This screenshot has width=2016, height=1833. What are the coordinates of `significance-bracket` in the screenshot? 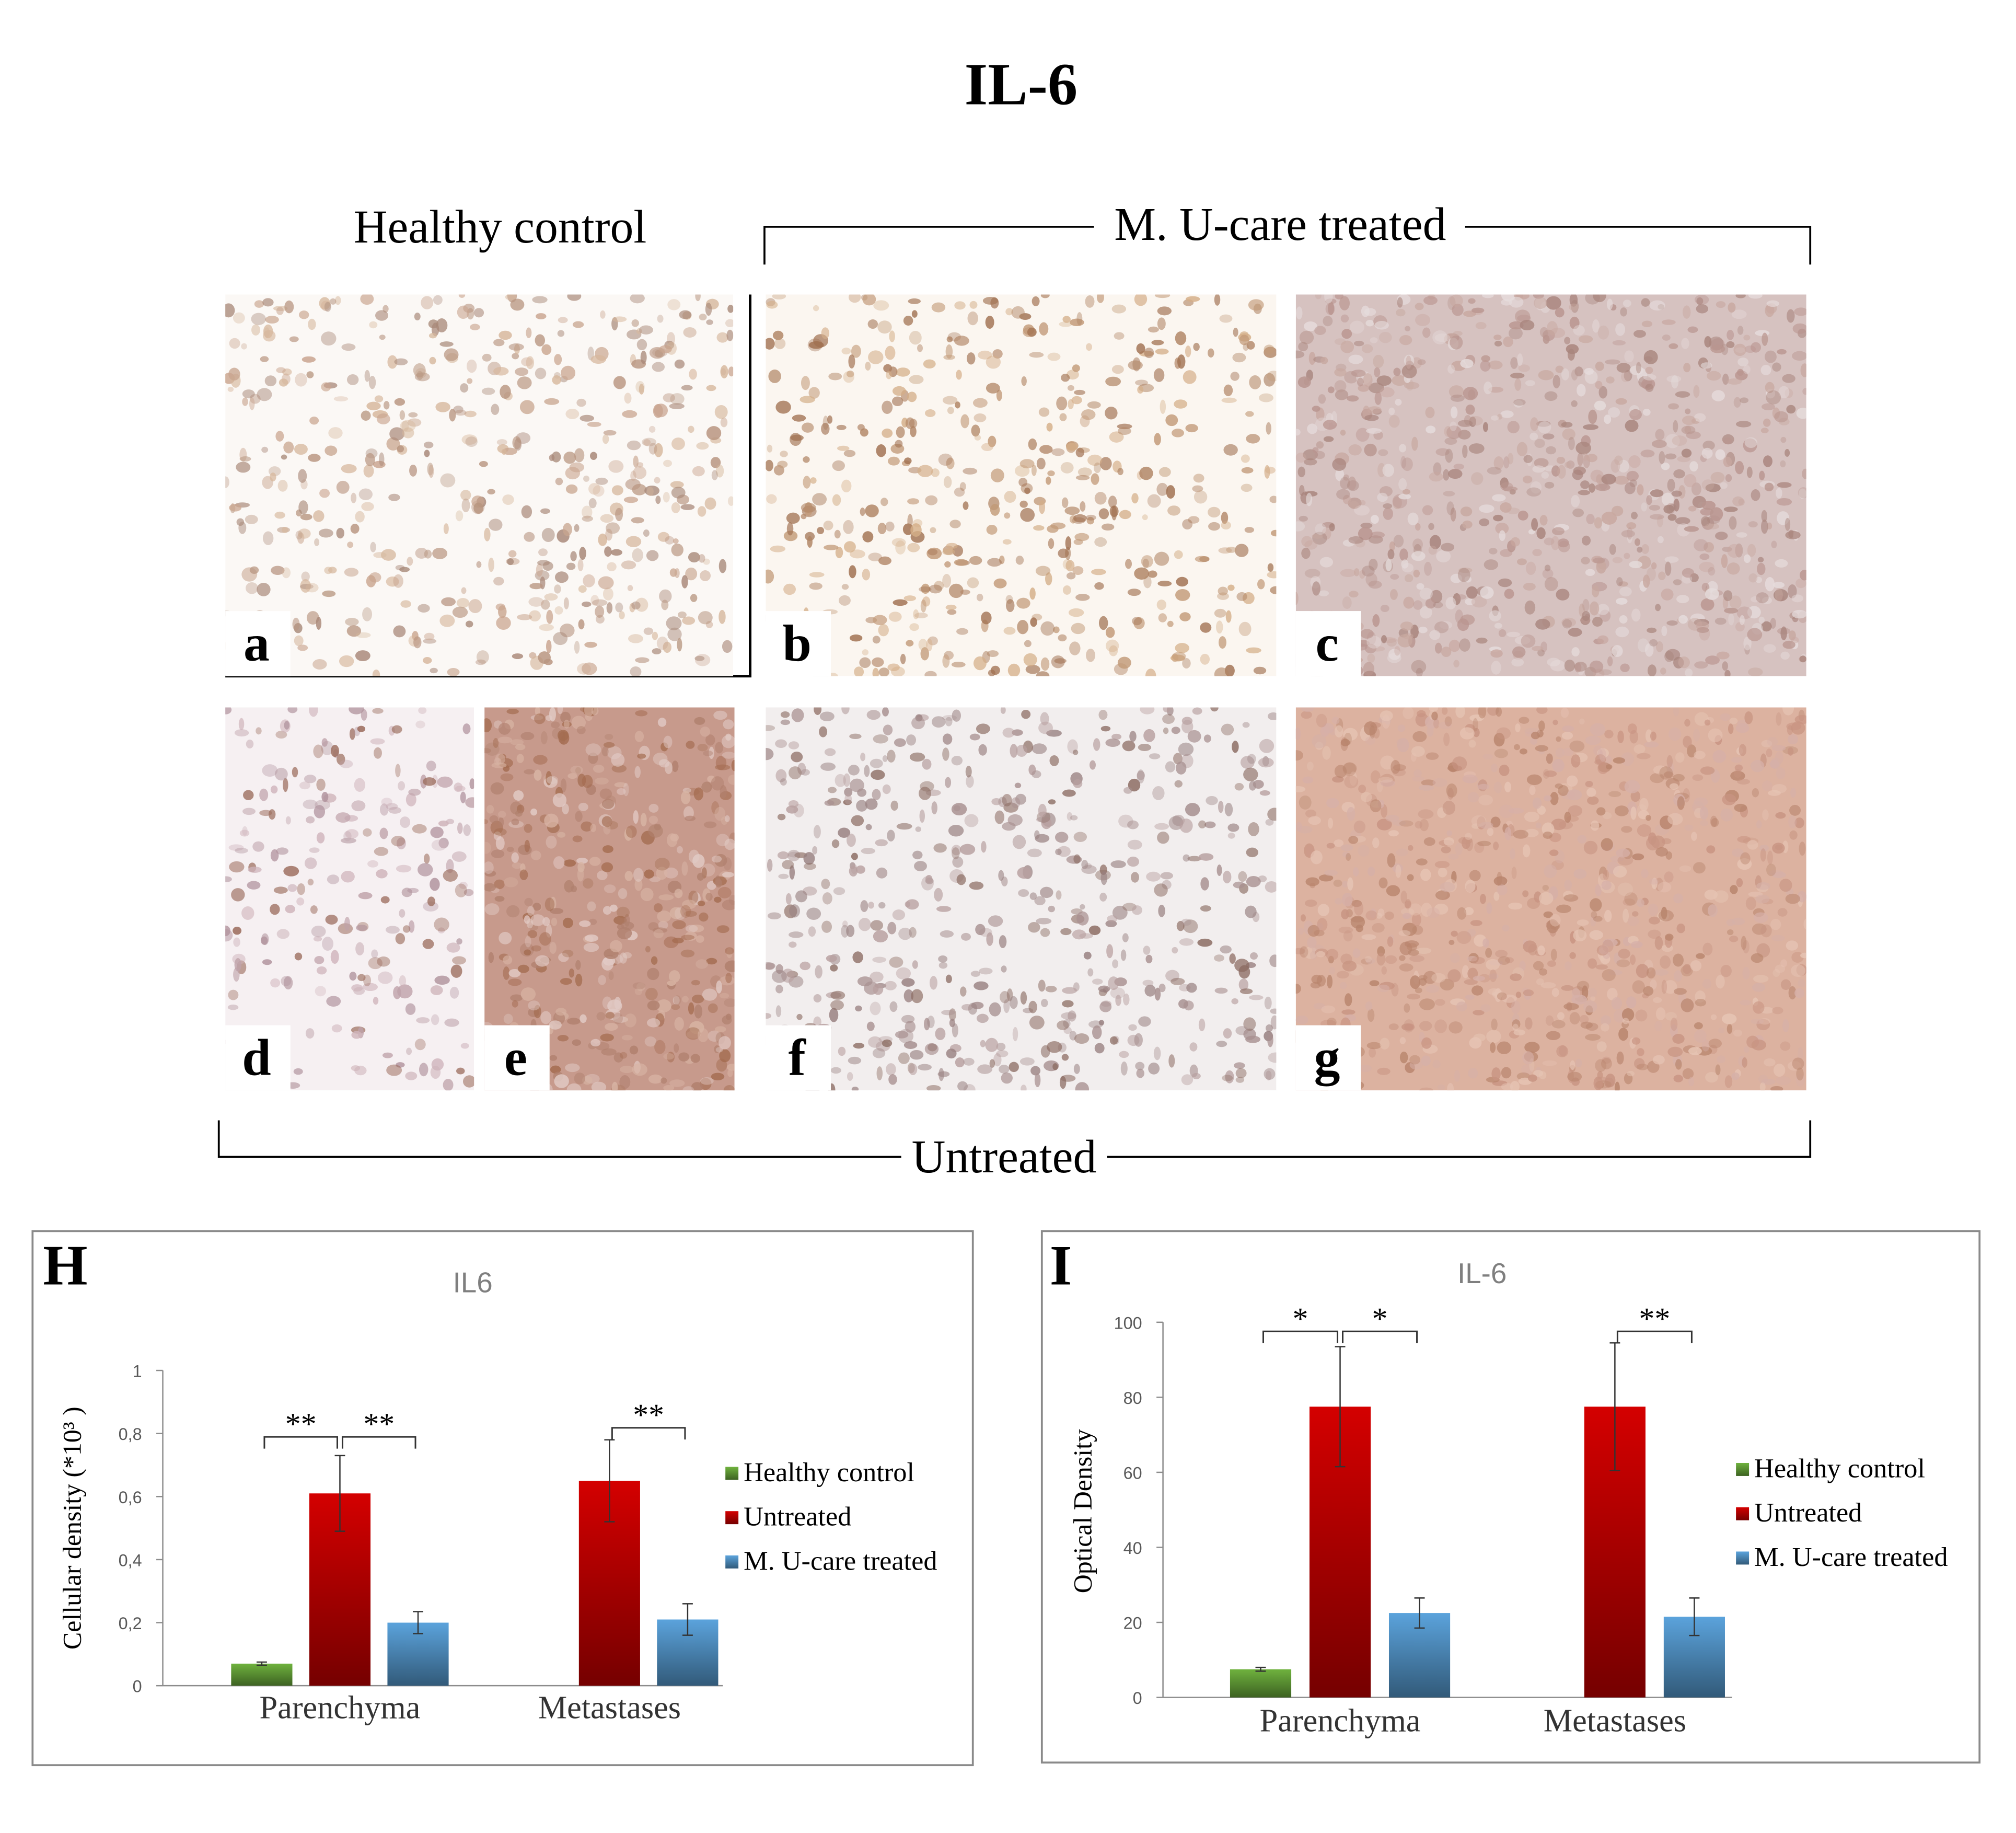 It's located at (1300, 1336).